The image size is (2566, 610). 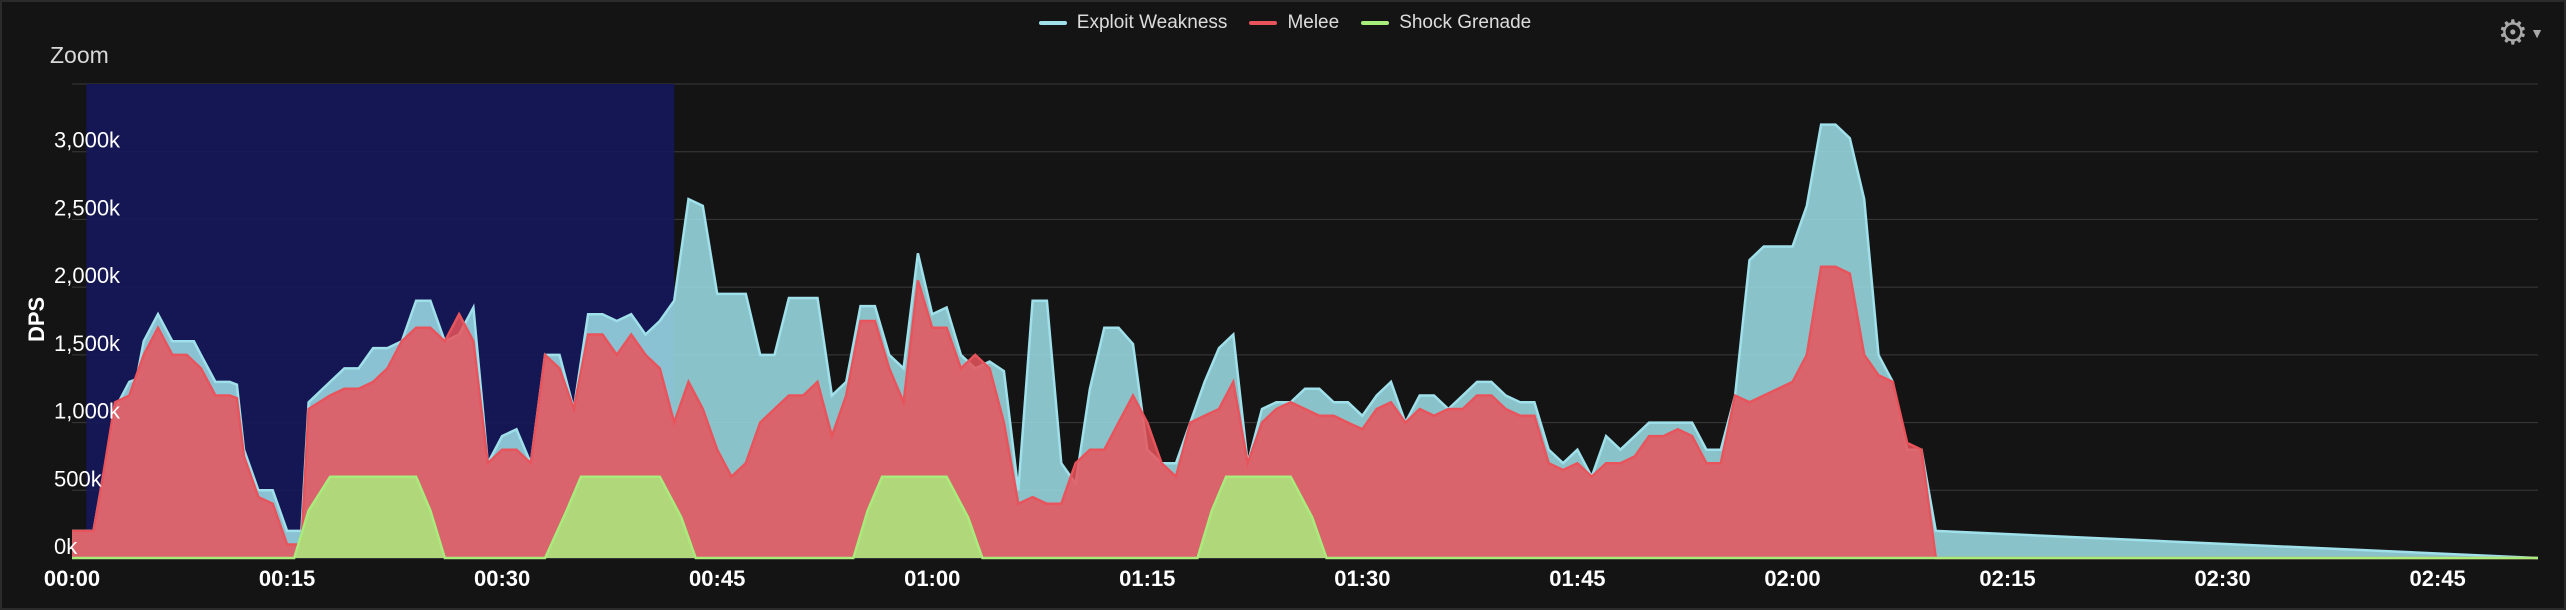 What do you see at coordinates (1313, 22) in the screenshot?
I see `legend-label: Melee` at bounding box center [1313, 22].